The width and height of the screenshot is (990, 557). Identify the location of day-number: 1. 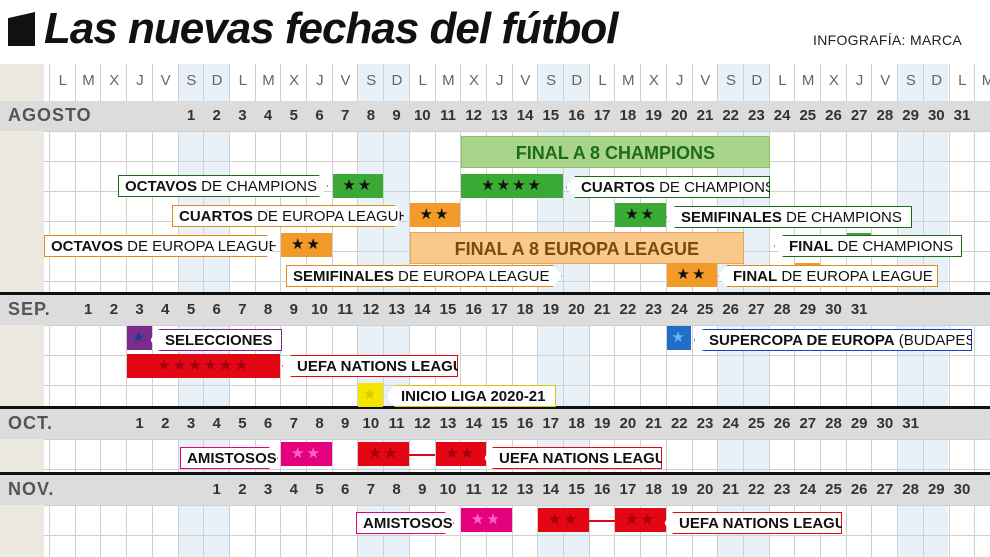
(88, 309).